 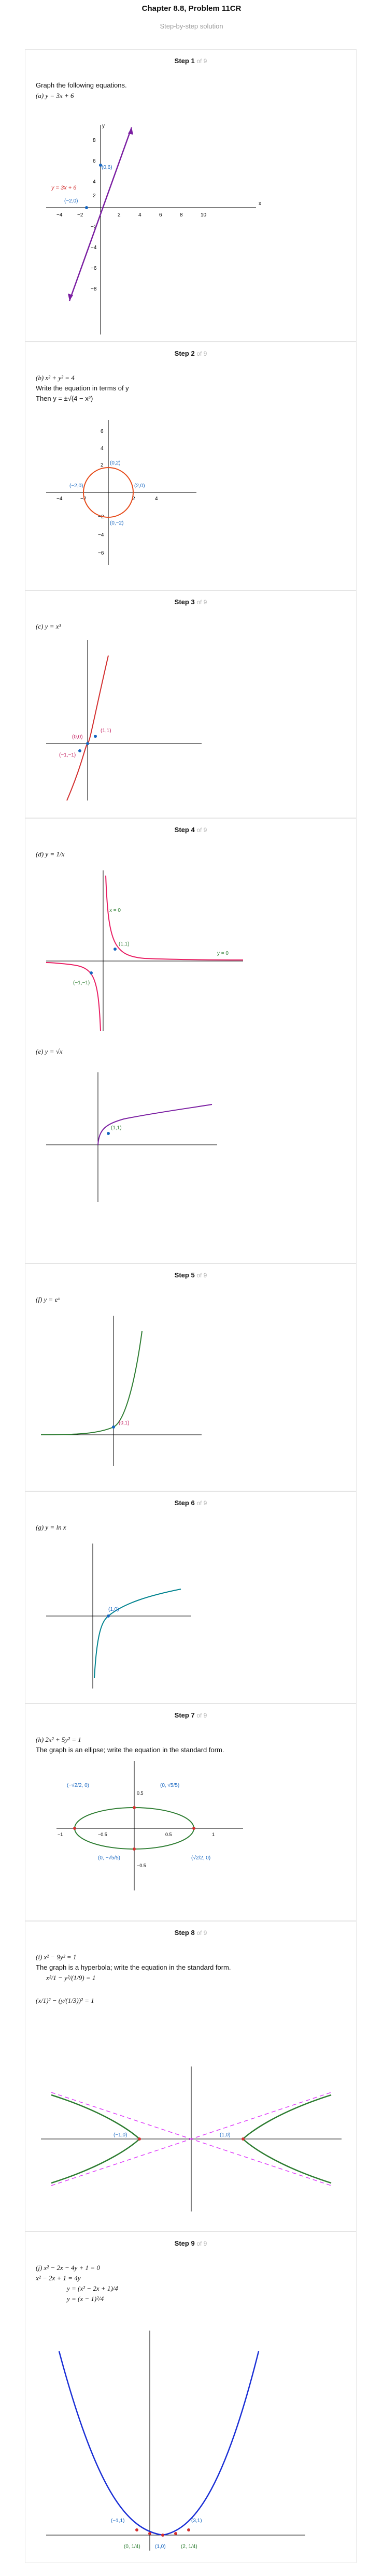 What do you see at coordinates (92, 2288) in the screenshot?
I see `step-equation: y = (x² − 2x + 1)/4` at bounding box center [92, 2288].